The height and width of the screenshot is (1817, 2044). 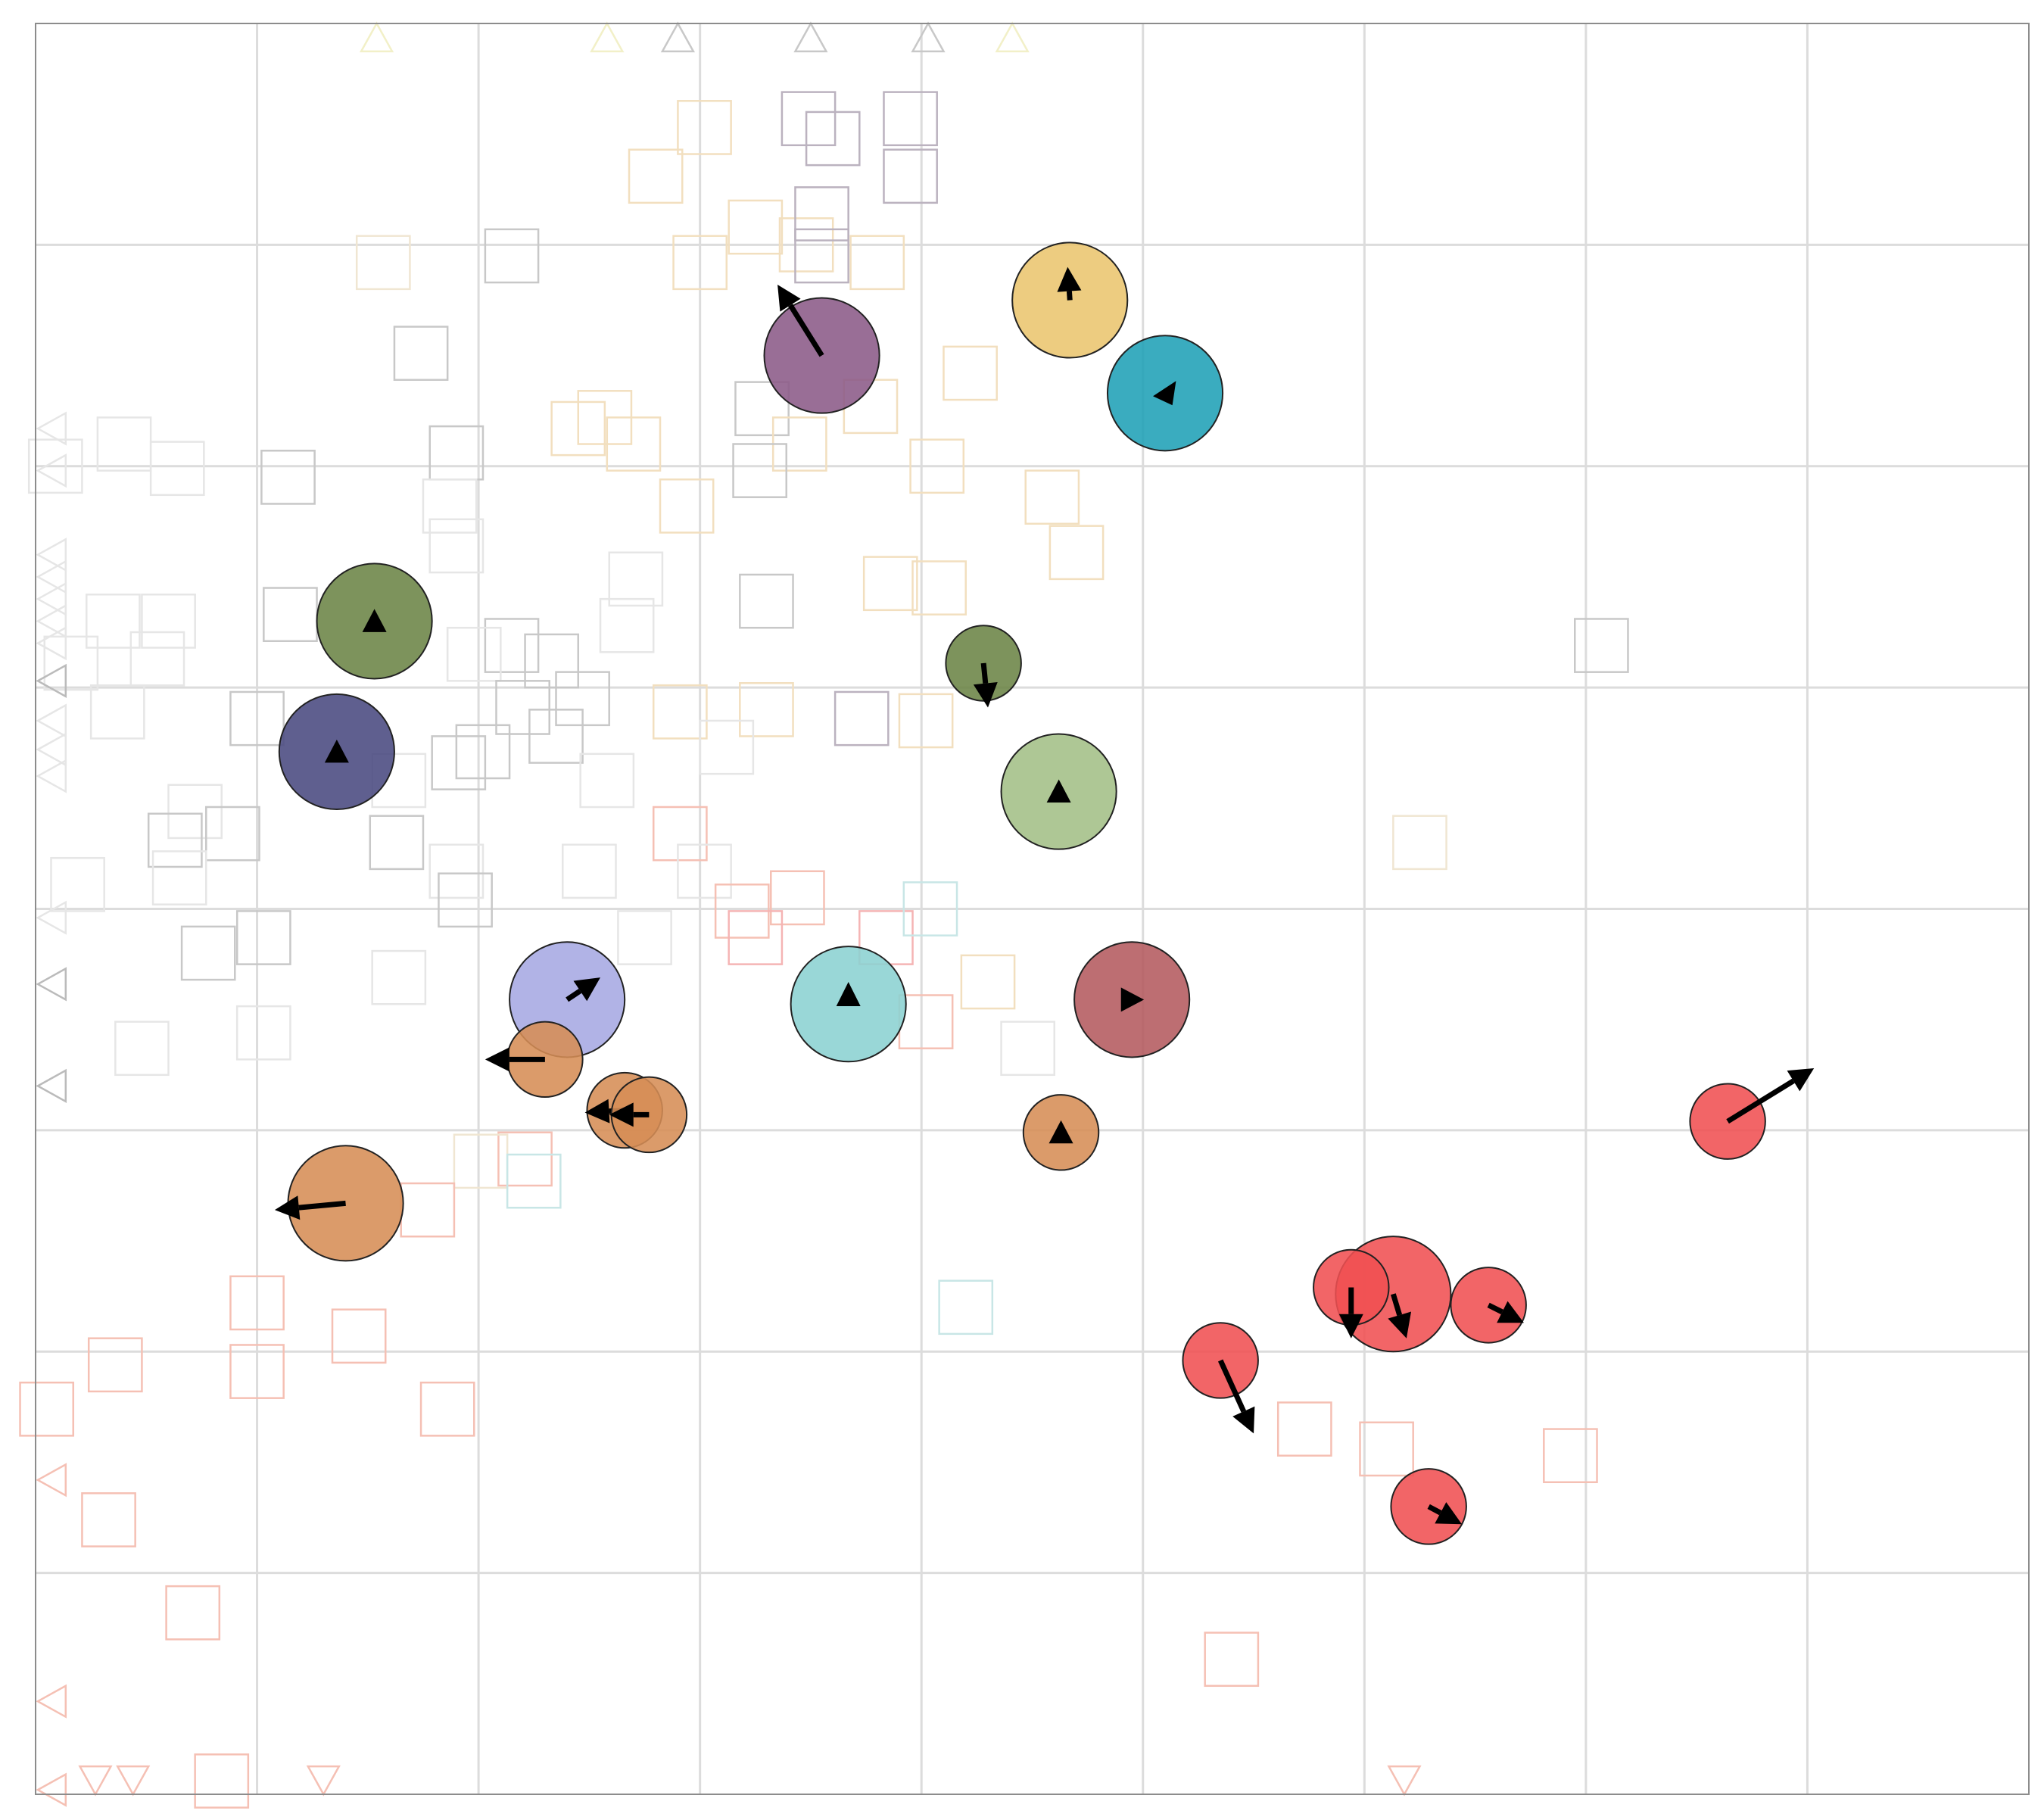 I want to click on agent-circle, so click(x=1220, y=1360).